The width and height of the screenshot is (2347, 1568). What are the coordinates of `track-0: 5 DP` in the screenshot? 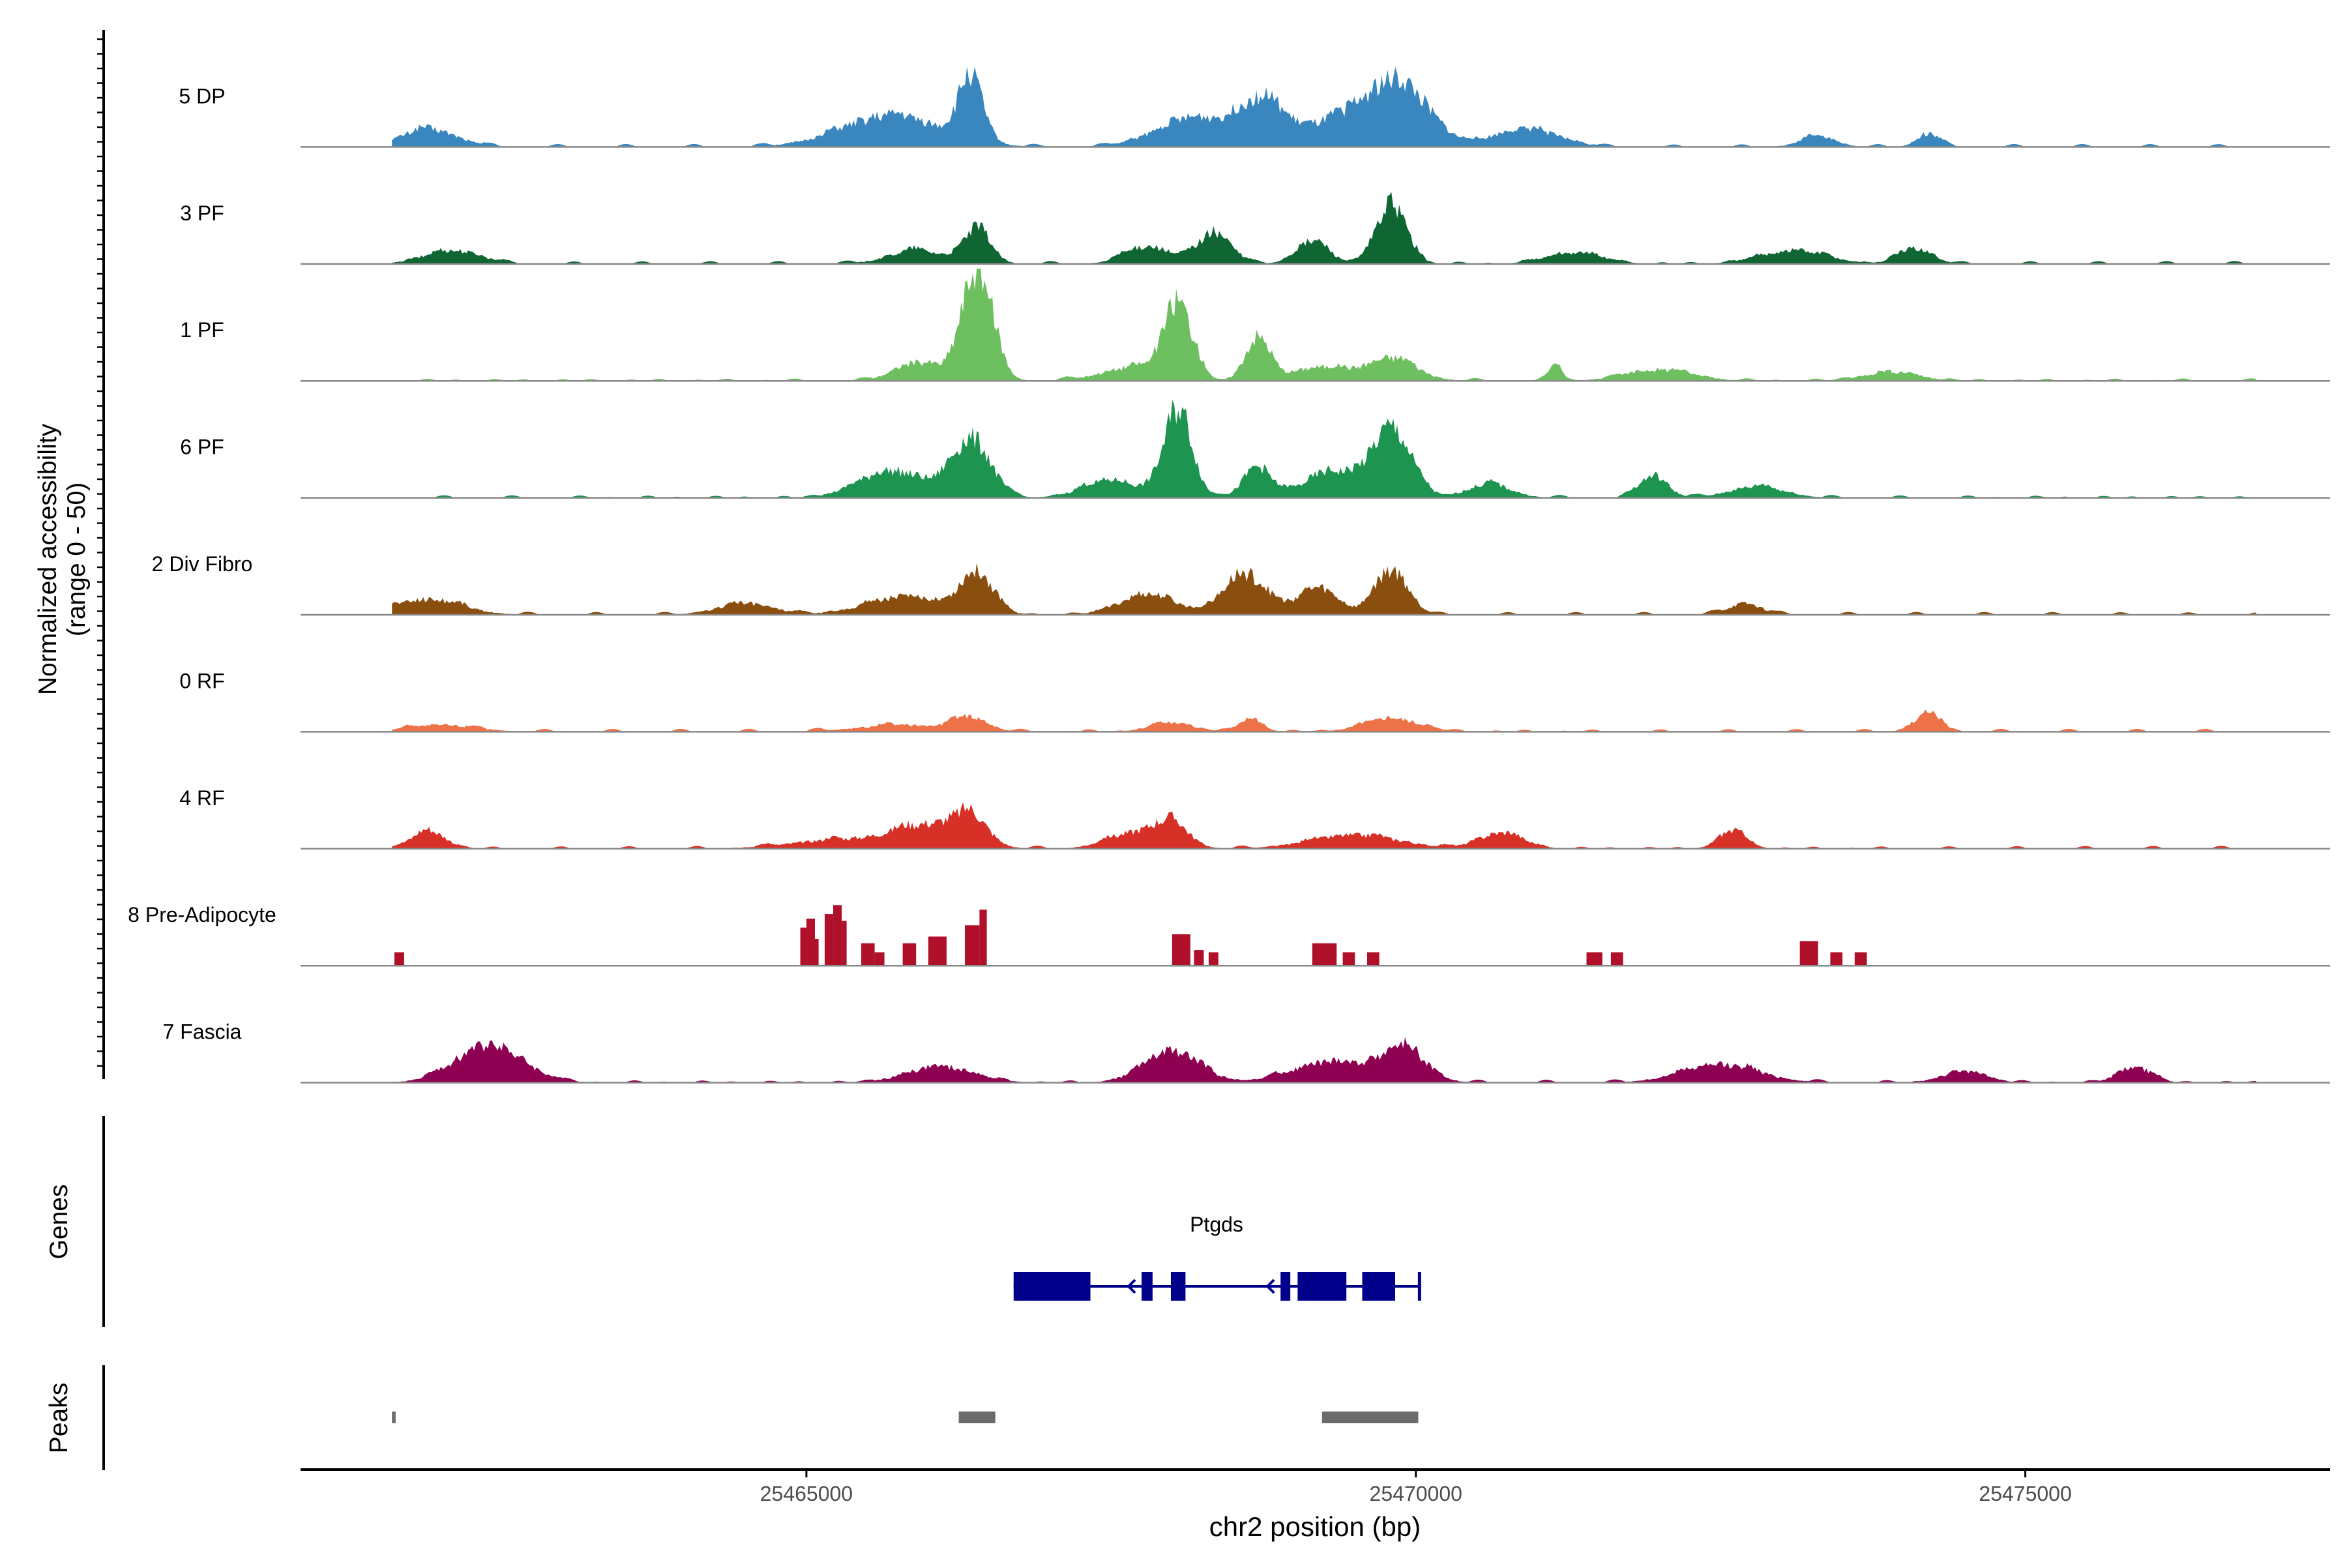 It's located at (1254, 107).